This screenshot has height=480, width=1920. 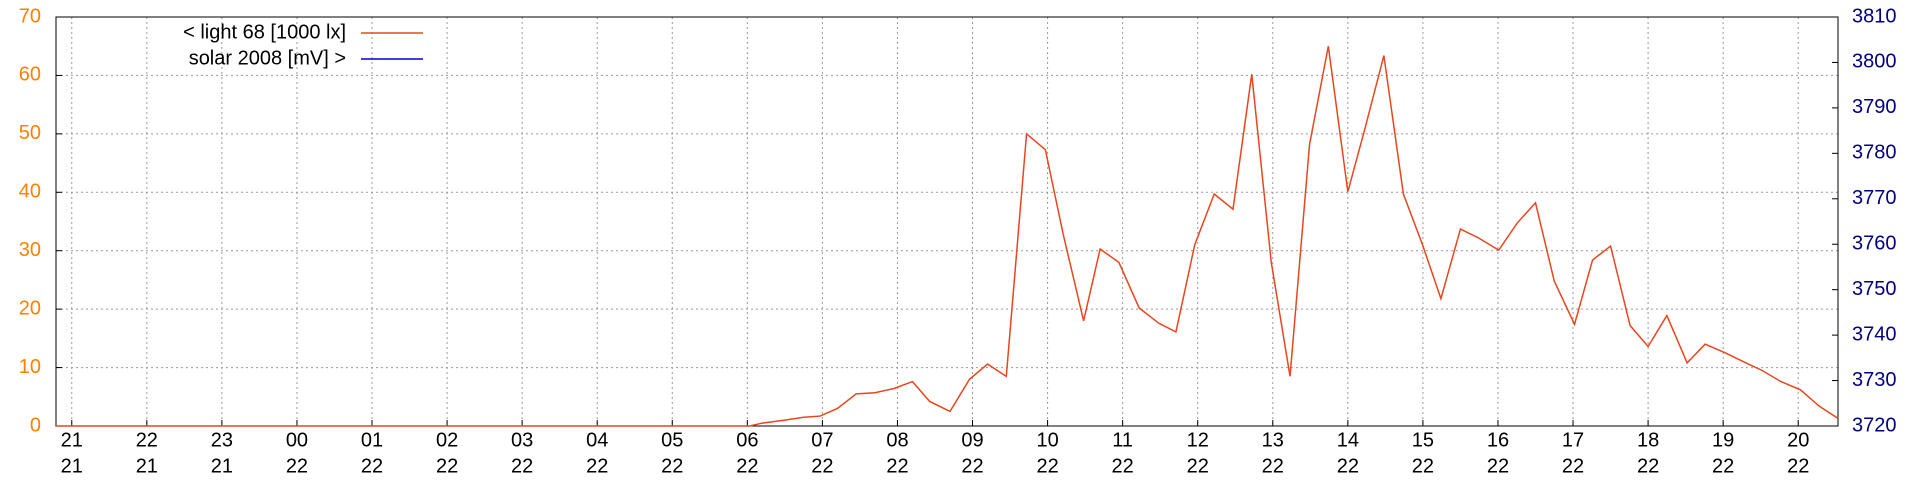 What do you see at coordinates (522, 440) in the screenshot?
I see `x-tick-label: 03` at bounding box center [522, 440].